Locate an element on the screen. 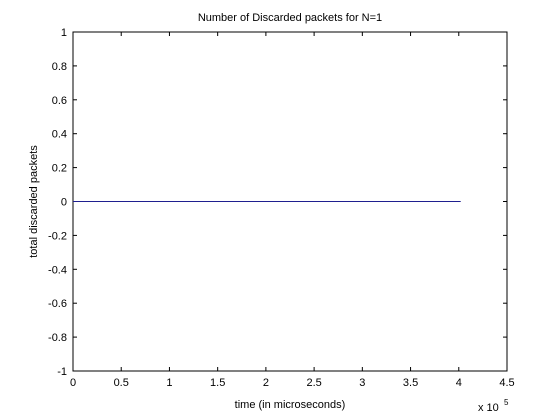 This screenshot has width=560, height=420. y-tick-label: -1 is located at coordinates (62, 372).